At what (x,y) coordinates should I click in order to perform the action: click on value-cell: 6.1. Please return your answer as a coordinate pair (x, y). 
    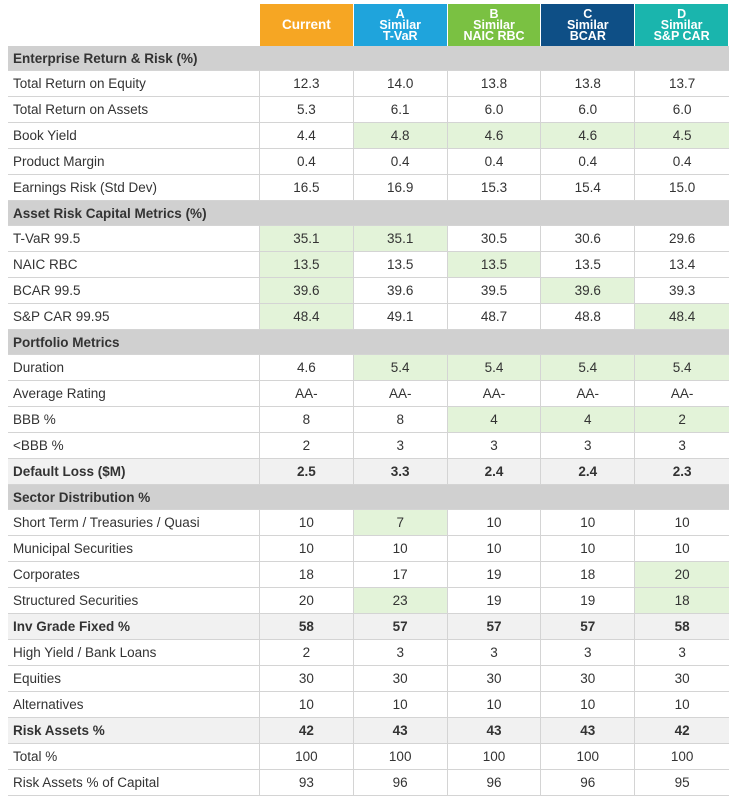
    Looking at the image, I should click on (400, 110).